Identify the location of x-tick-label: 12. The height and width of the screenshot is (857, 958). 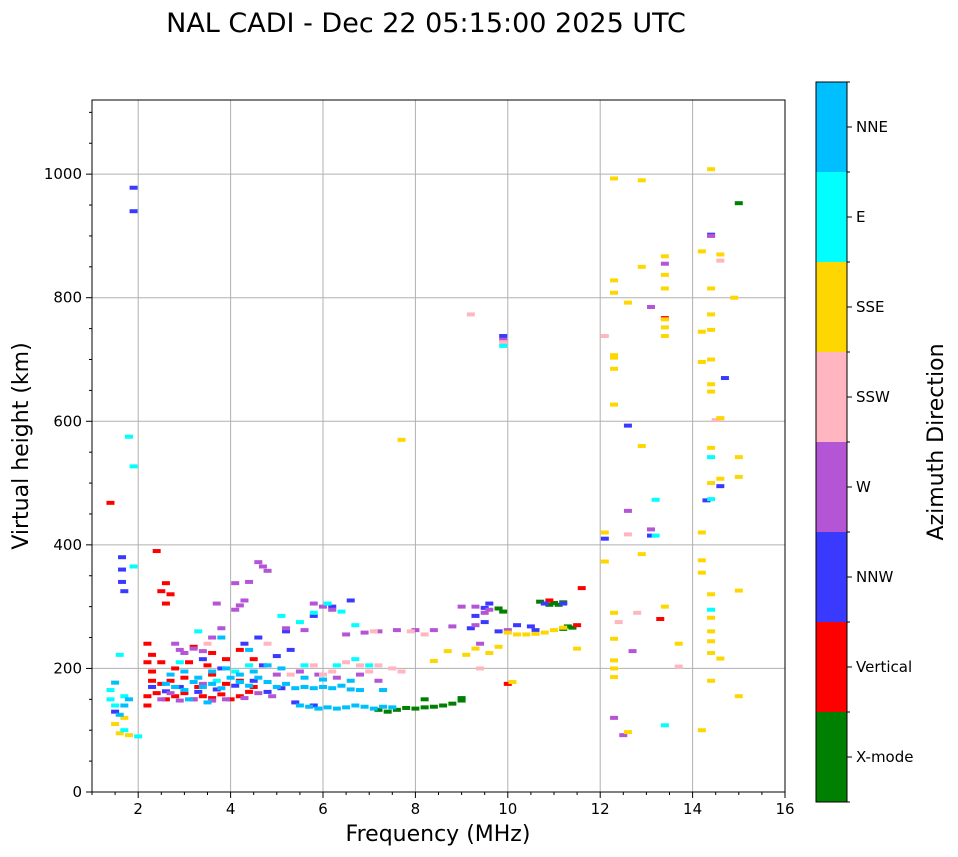
(600, 809).